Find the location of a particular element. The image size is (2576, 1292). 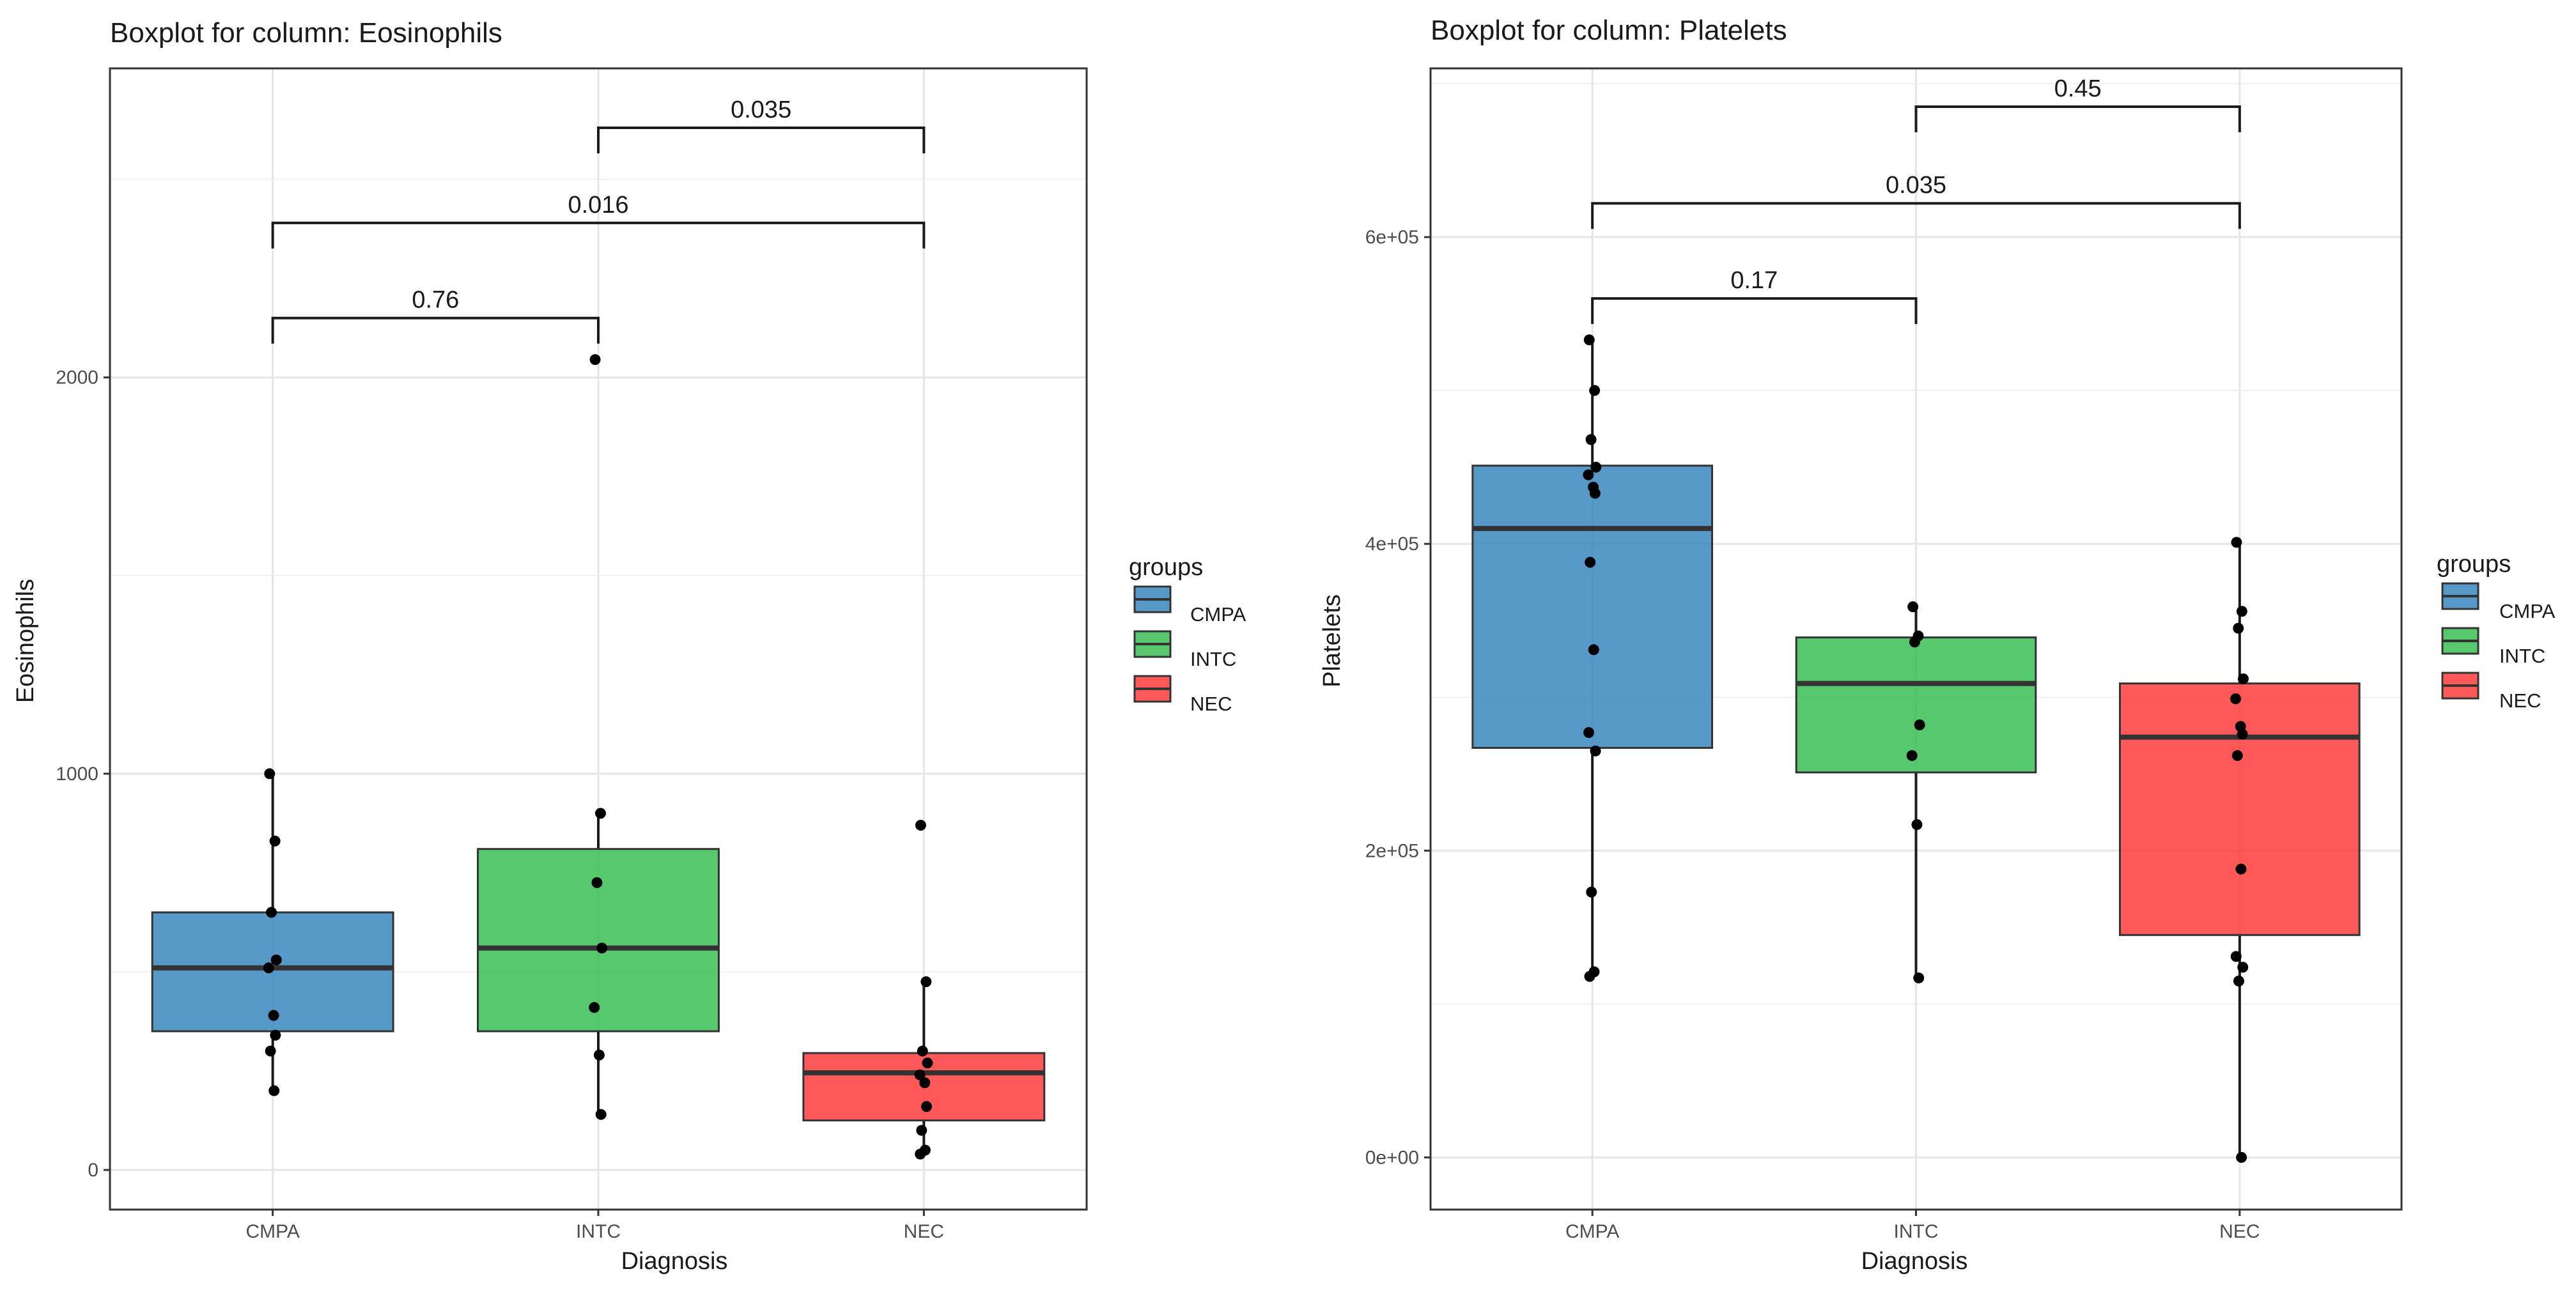

comparison-bracket: 0.17 is located at coordinates (1754, 296).